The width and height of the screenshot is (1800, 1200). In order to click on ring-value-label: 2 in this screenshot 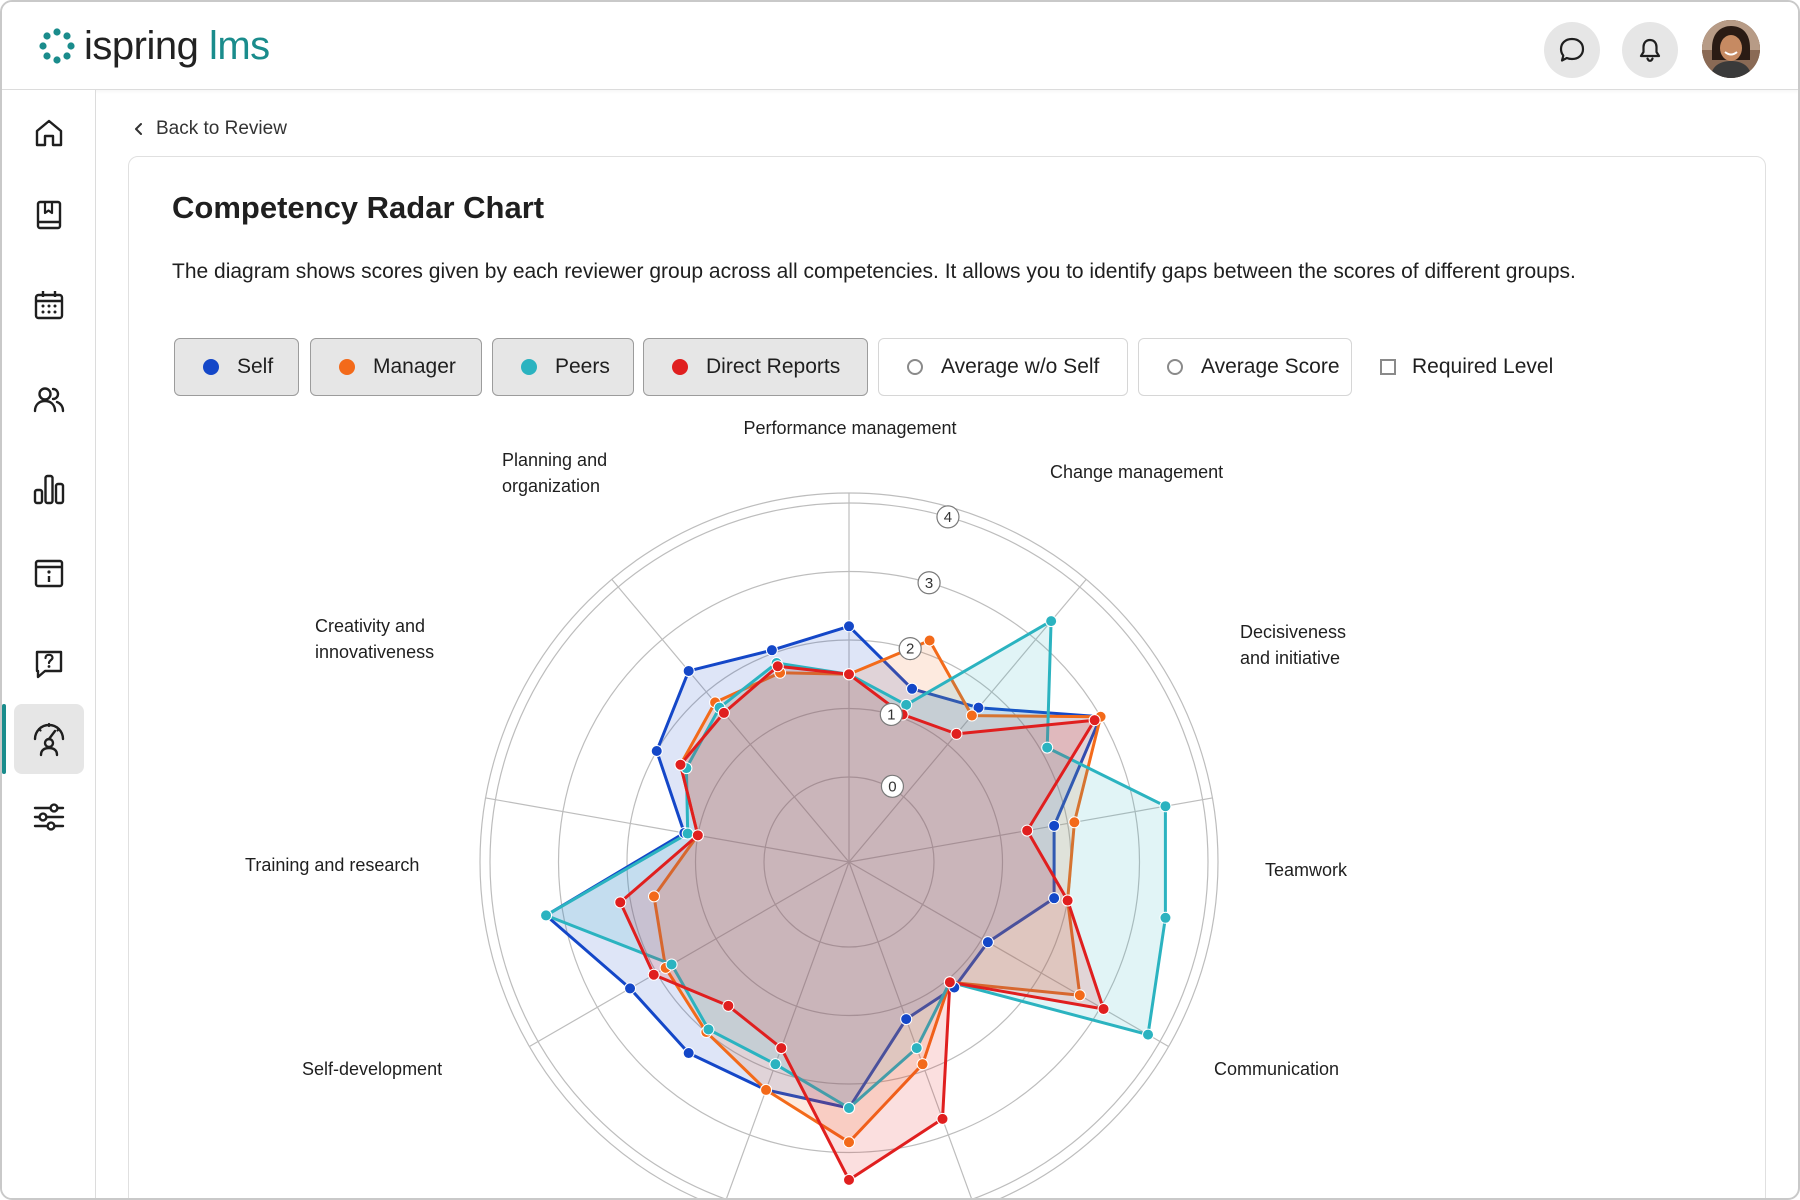, I will do `click(910, 648)`.